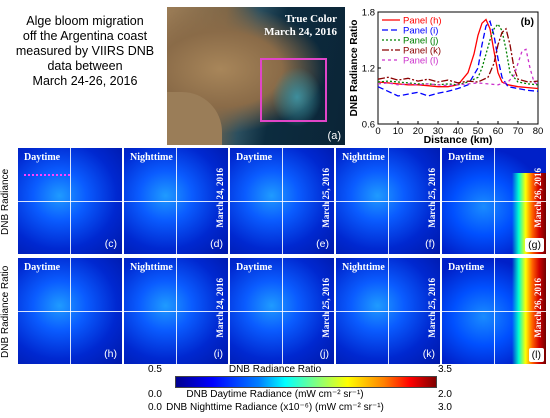 This screenshot has width=550, height=418. What do you see at coordinates (275, 394) in the screenshot?
I see `day-scale-title: DNB Daytime Radiance (mW cm⁻² sr⁻¹)` at bounding box center [275, 394].